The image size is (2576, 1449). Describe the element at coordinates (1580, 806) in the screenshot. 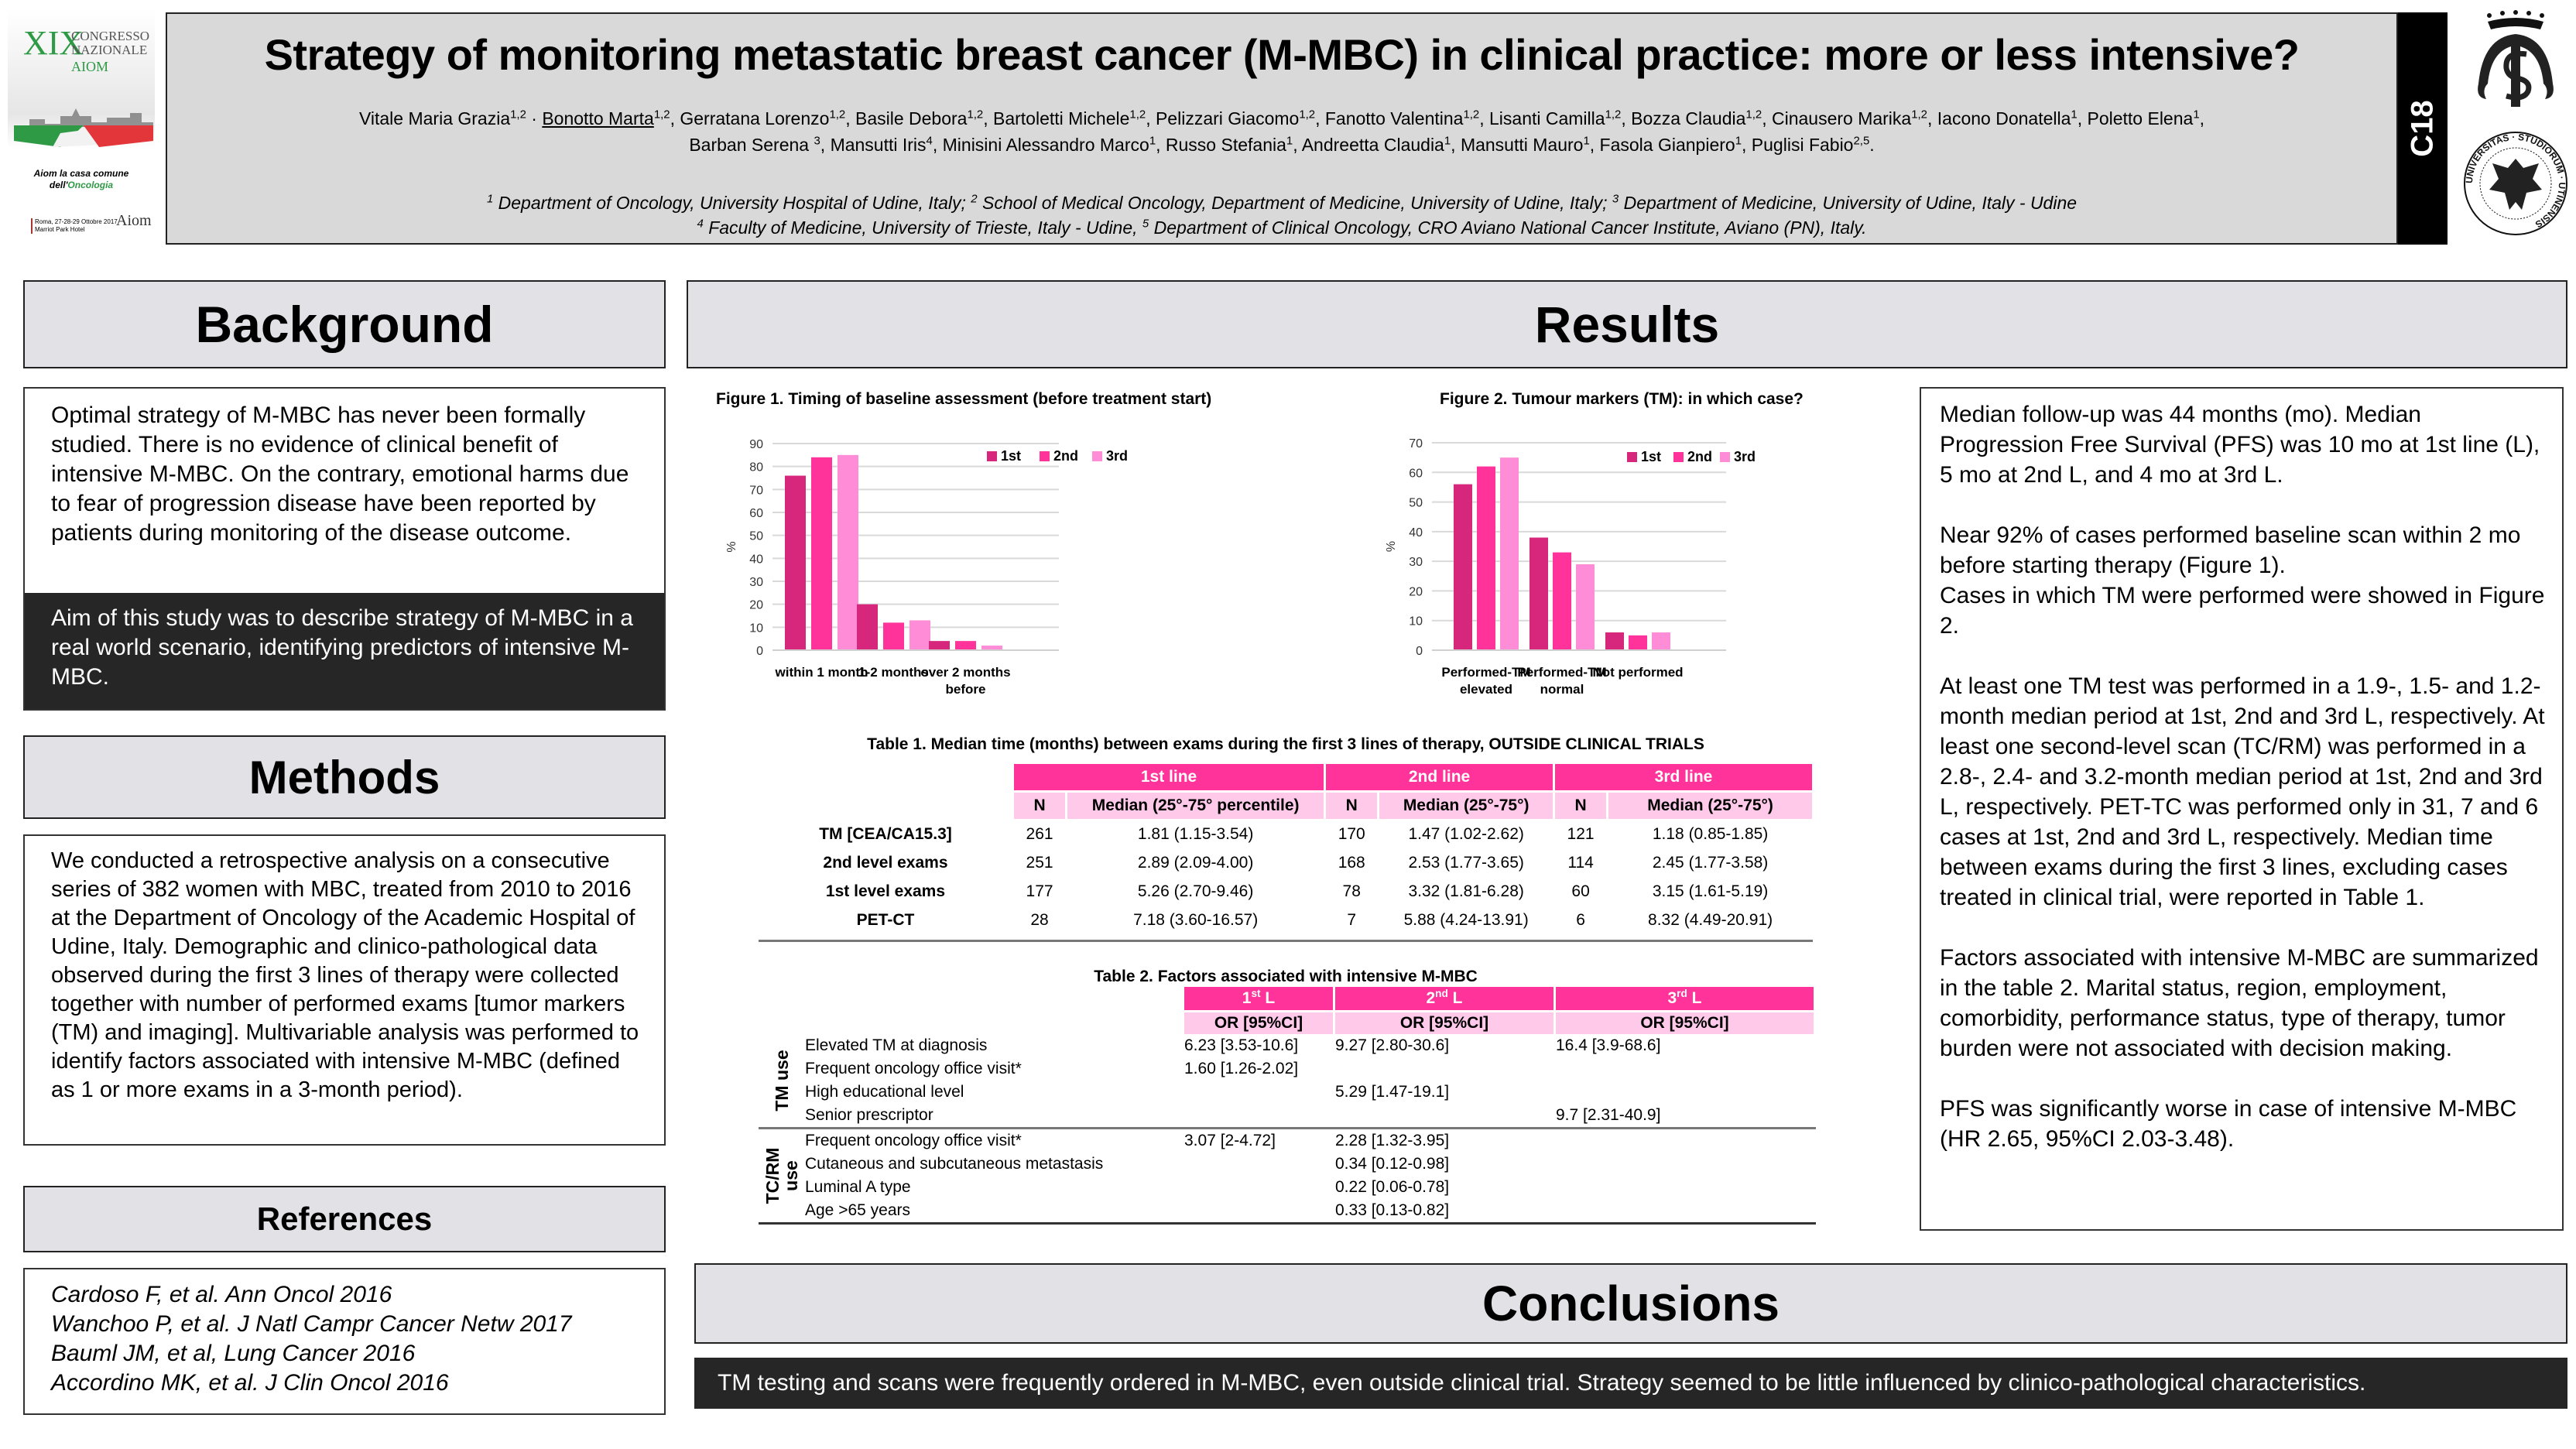

I see `table1-subheader: N` at that location.